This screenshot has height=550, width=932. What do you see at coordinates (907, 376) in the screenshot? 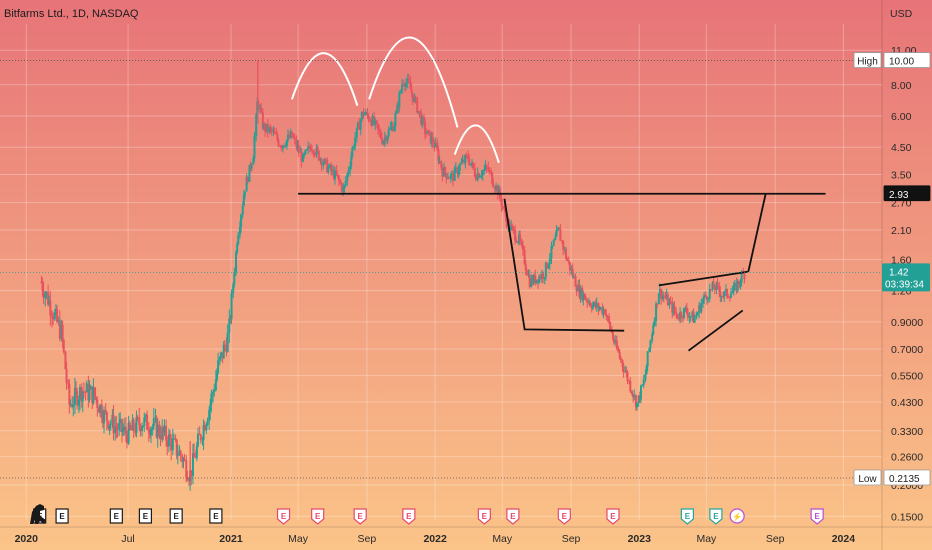
I see `y-tick-label: 0.5500` at bounding box center [907, 376].